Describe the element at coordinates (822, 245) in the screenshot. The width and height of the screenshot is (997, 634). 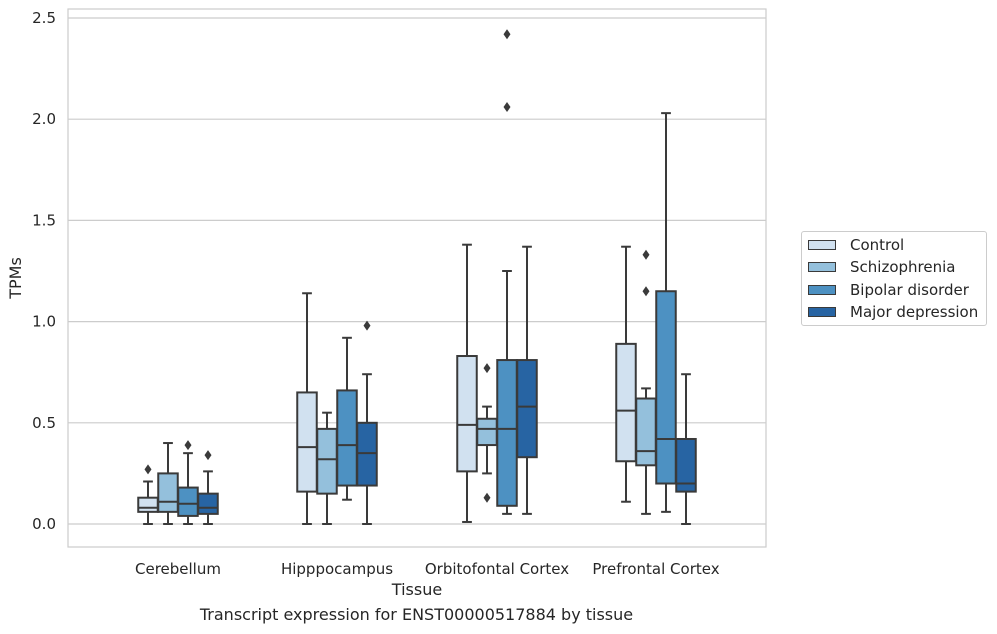
I see `legend-swatch-control` at that location.